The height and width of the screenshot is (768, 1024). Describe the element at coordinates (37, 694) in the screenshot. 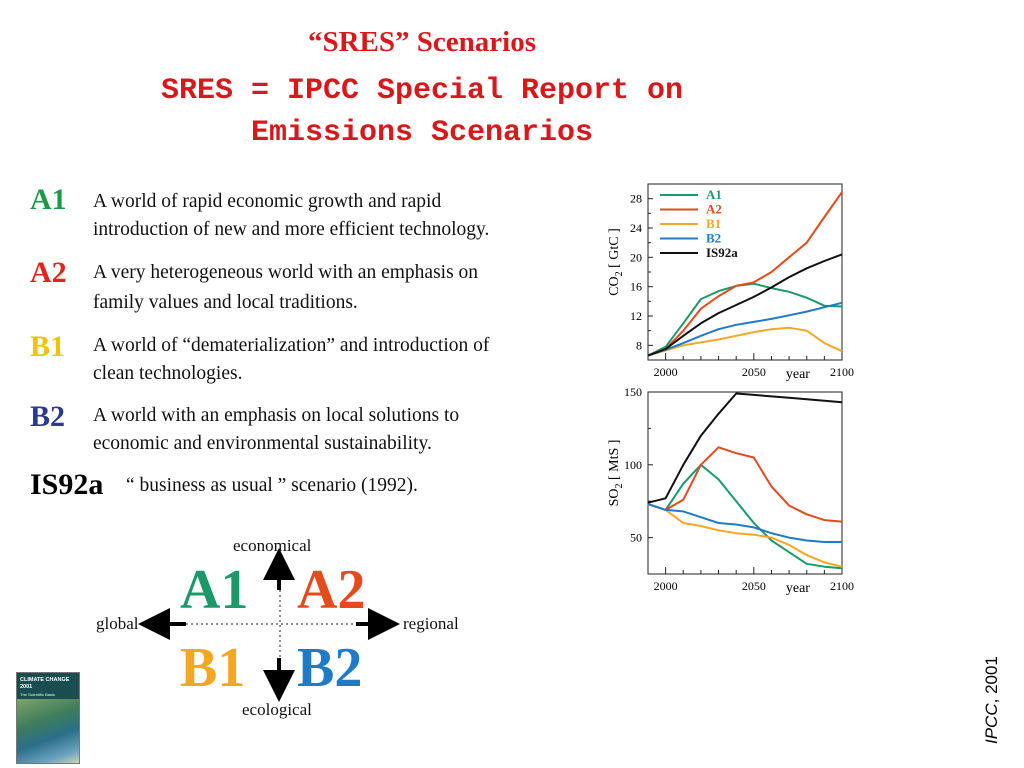

I see `cover-subtitle: The Scientific Basis` at that location.